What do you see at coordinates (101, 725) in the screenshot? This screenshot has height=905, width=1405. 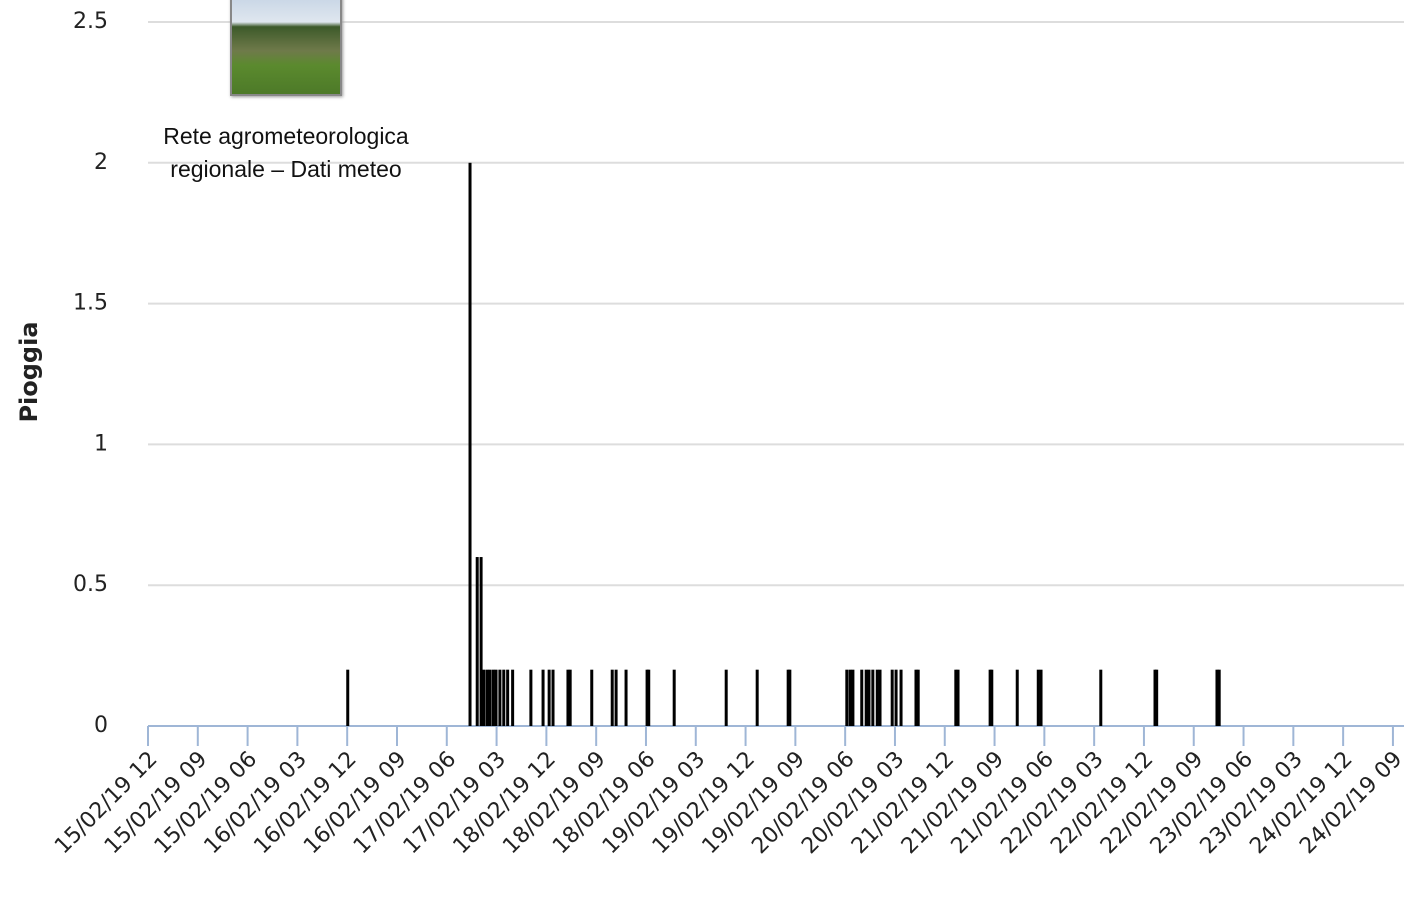 I see `y-tick-label: 0` at bounding box center [101, 725].